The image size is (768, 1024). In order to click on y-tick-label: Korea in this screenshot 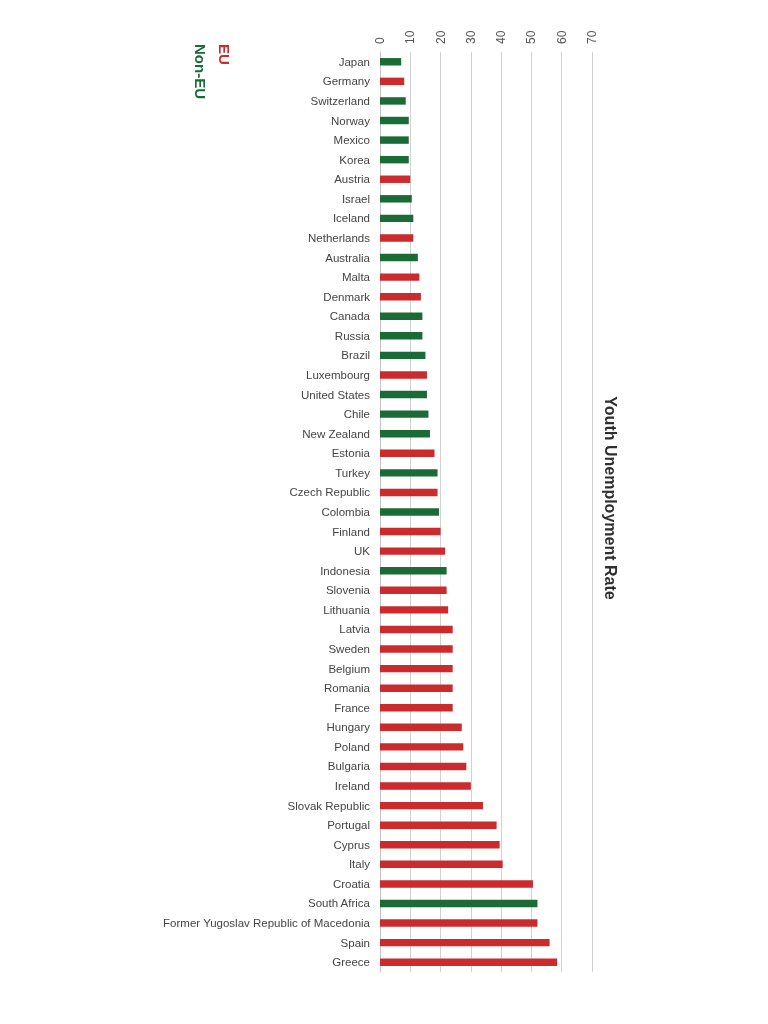, I will do `click(355, 159)`.